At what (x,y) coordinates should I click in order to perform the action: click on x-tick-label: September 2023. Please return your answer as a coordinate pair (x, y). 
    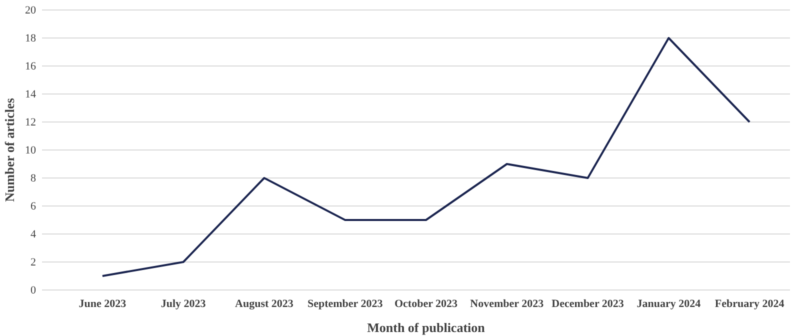
    Looking at the image, I should click on (345, 304).